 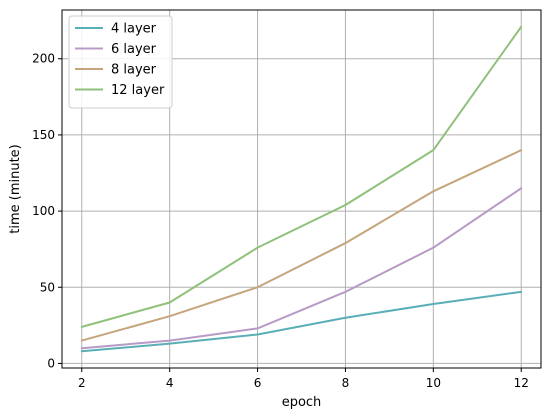 What do you see at coordinates (258, 383) in the screenshot?
I see `x-tick-label: 6` at bounding box center [258, 383].